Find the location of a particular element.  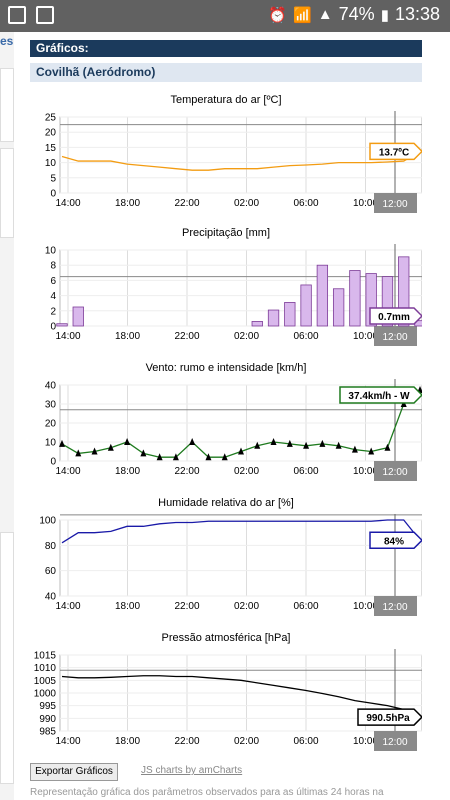

wind-xtick: 10:00 is located at coordinates (365, 471).